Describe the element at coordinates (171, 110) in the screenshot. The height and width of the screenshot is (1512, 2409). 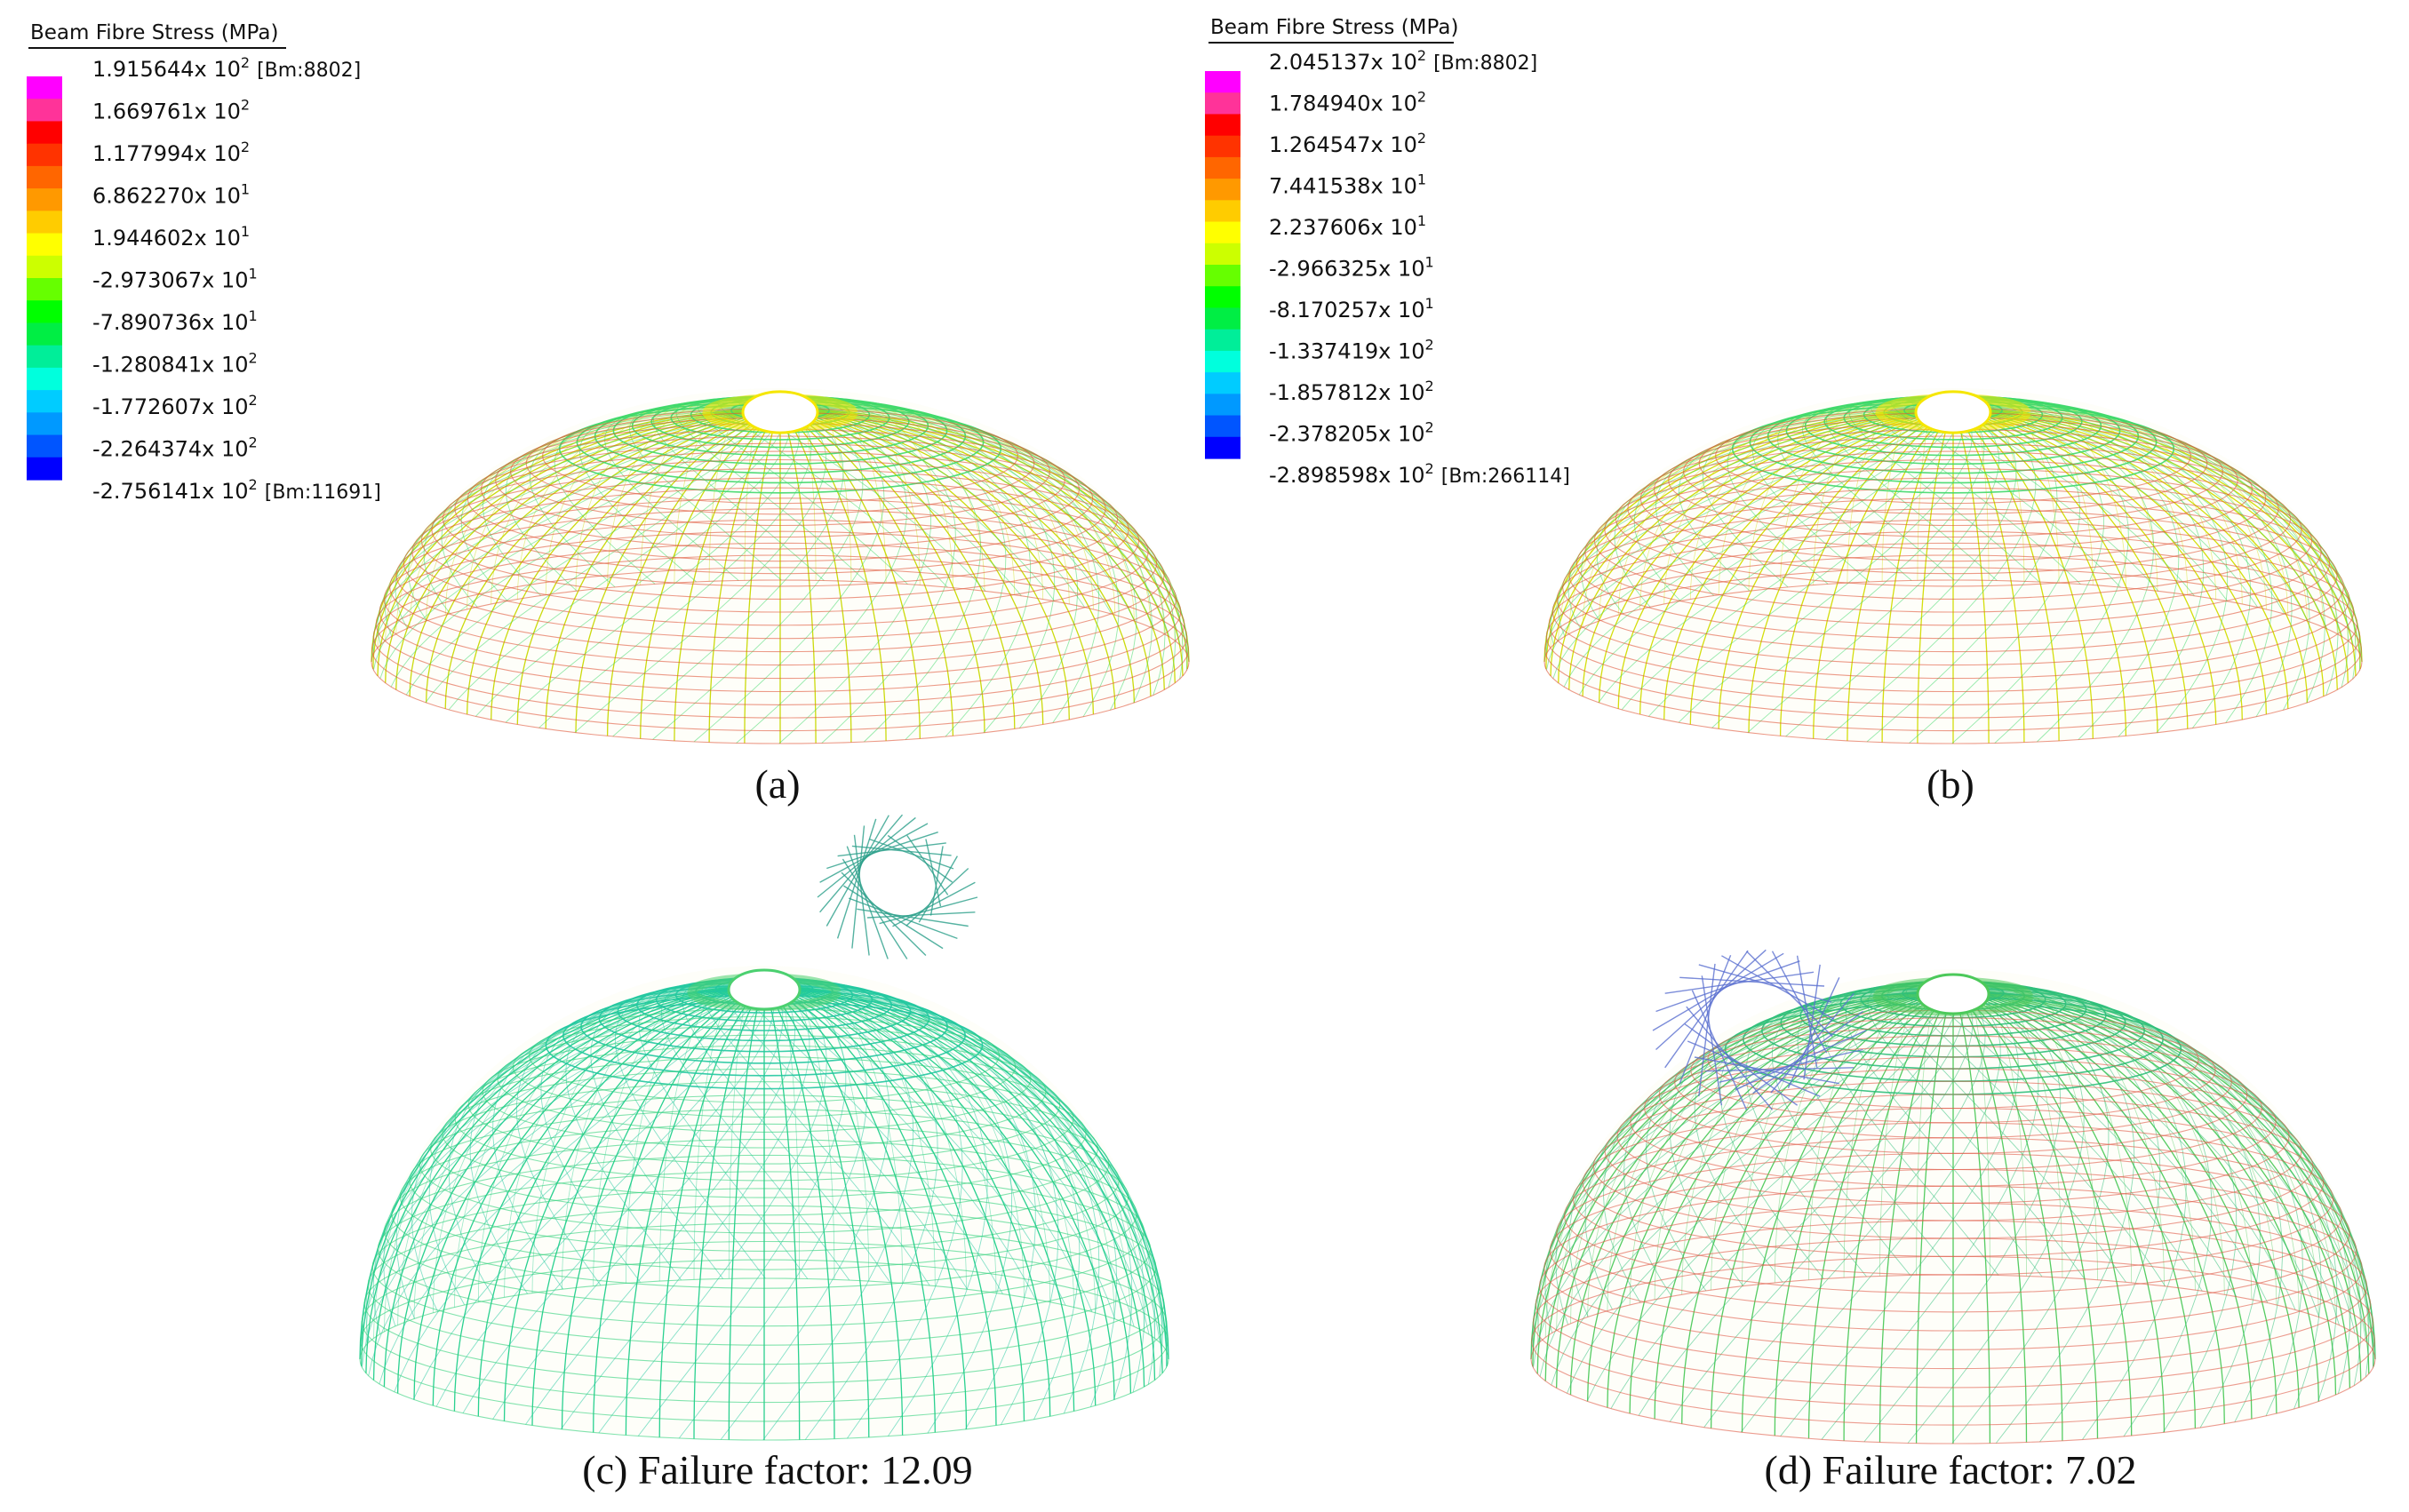
I see `legend-value: 1.669761x 102` at that location.